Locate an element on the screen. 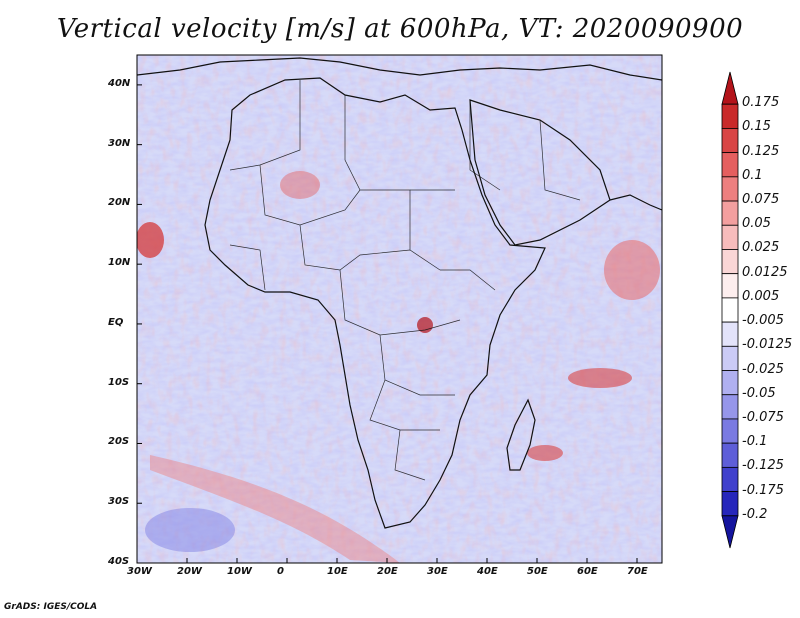 The width and height of the screenshot is (800, 618). ascent-patch-madagascar is located at coordinates (545, 453).